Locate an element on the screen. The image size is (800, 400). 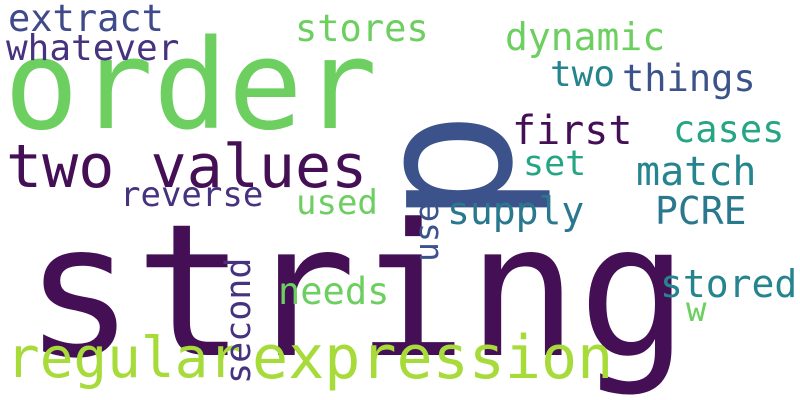
word-extract: extract is located at coordinates (86, 20).